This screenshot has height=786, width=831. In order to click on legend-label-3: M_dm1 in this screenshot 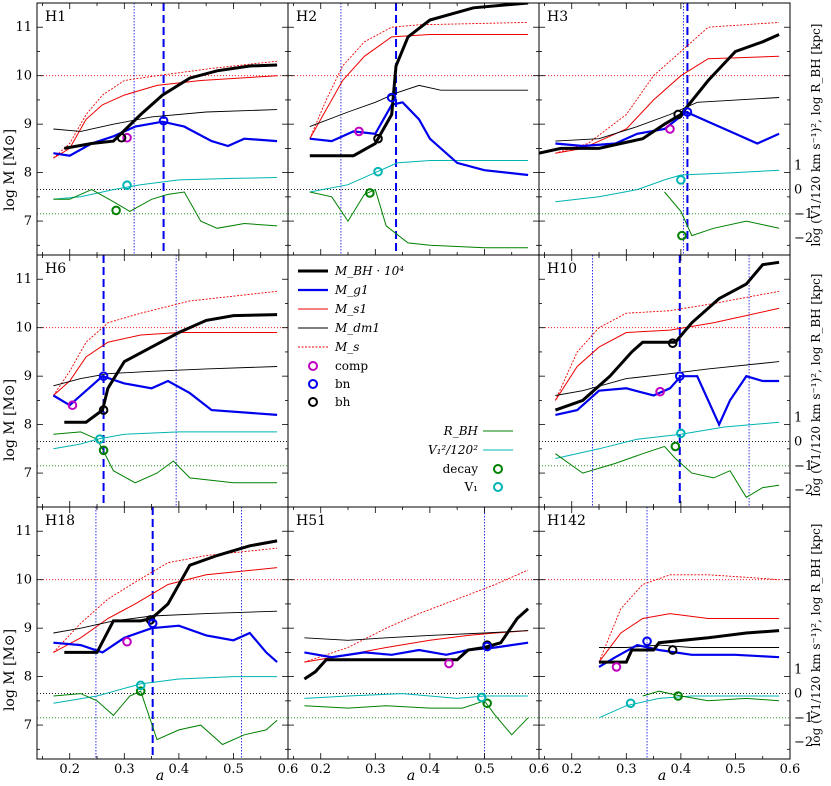, I will do `click(357, 328)`.